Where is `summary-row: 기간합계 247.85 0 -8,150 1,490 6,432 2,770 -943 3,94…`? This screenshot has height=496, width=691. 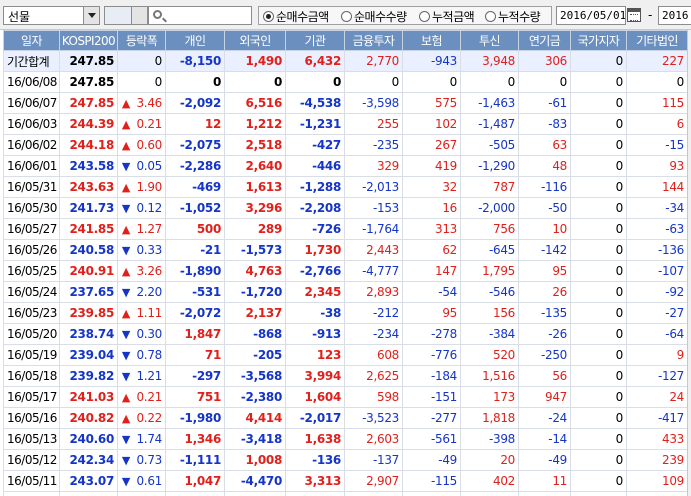 summary-row: 기간합계 247.85 0 -8,150 1,490 6,432 2,770 -943 3,94… is located at coordinates (345, 61).